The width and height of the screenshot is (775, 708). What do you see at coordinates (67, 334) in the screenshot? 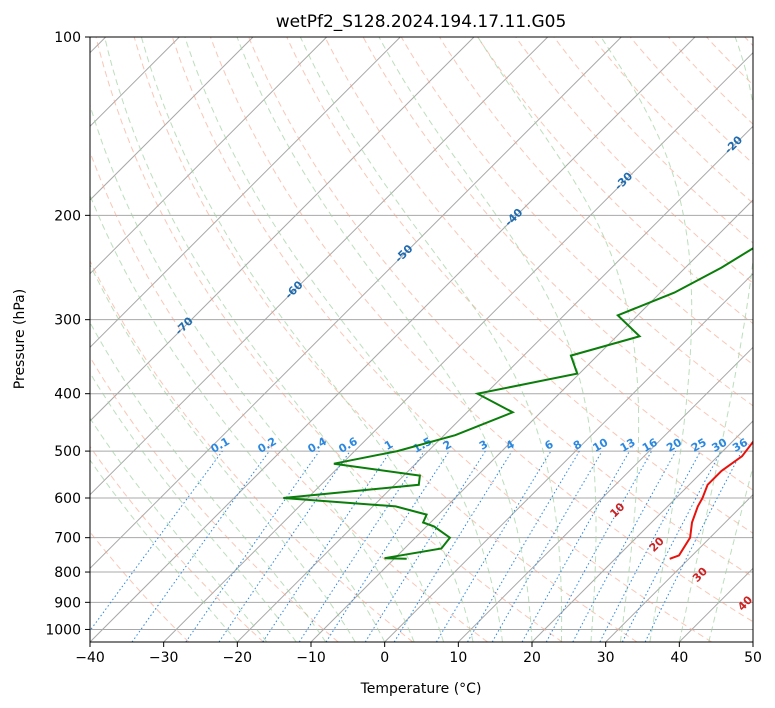
I see `y-axis-ticks: 100 200 300 400 500 600 700 800 900 1000` at bounding box center [67, 334].